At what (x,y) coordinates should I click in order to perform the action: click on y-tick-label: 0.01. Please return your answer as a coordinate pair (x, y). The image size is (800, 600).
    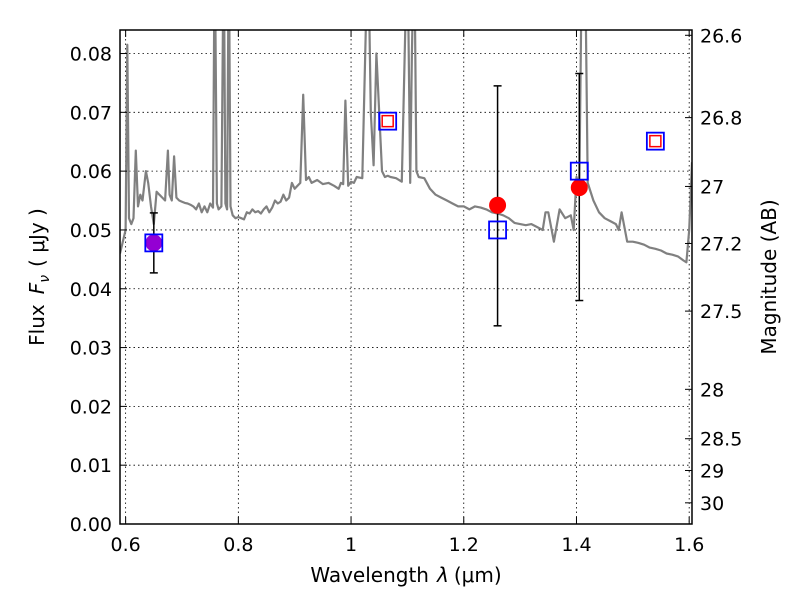
    Looking at the image, I should click on (91, 466).